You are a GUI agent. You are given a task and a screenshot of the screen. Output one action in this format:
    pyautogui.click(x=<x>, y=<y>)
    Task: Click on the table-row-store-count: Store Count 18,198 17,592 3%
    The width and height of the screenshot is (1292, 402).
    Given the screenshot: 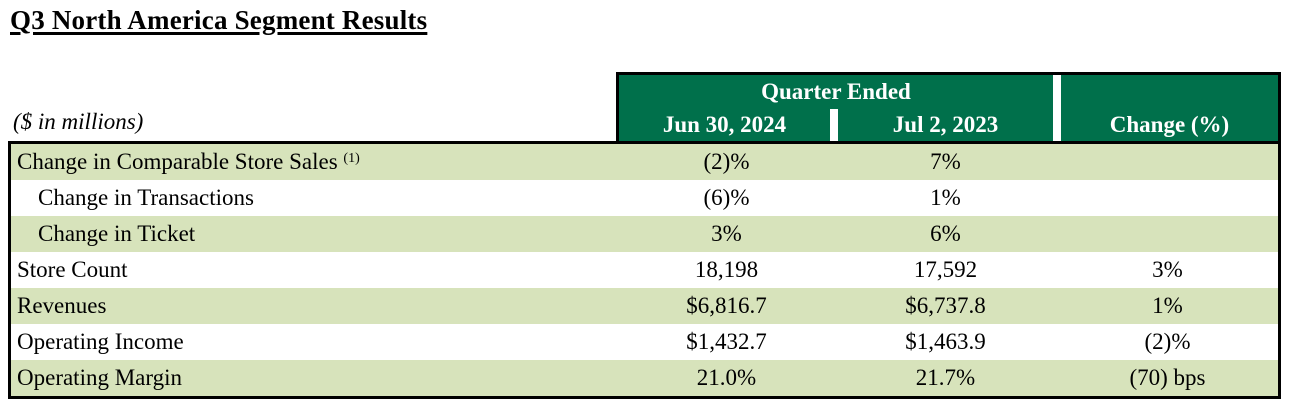 What is the action you would take?
    pyautogui.click(x=644, y=270)
    